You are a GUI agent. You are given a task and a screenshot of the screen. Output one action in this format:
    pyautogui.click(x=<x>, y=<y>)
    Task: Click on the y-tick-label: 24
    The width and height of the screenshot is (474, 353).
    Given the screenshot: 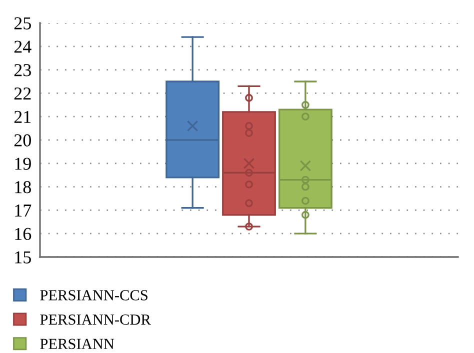 What is the action you would take?
    pyautogui.click(x=23, y=46)
    